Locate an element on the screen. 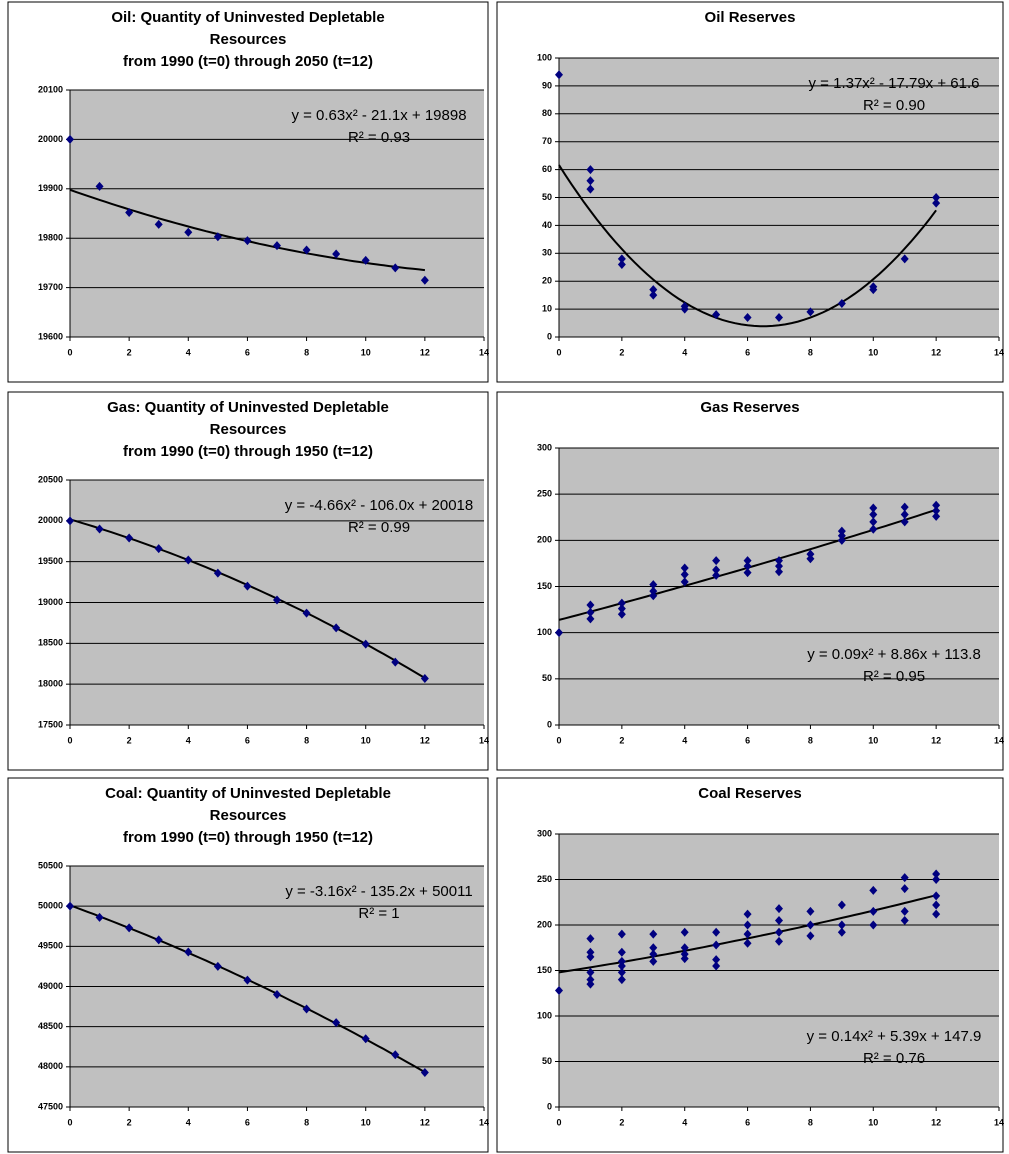 The width and height of the screenshot is (1009, 1154). x-tick-label: 6 is located at coordinates (247, 352).